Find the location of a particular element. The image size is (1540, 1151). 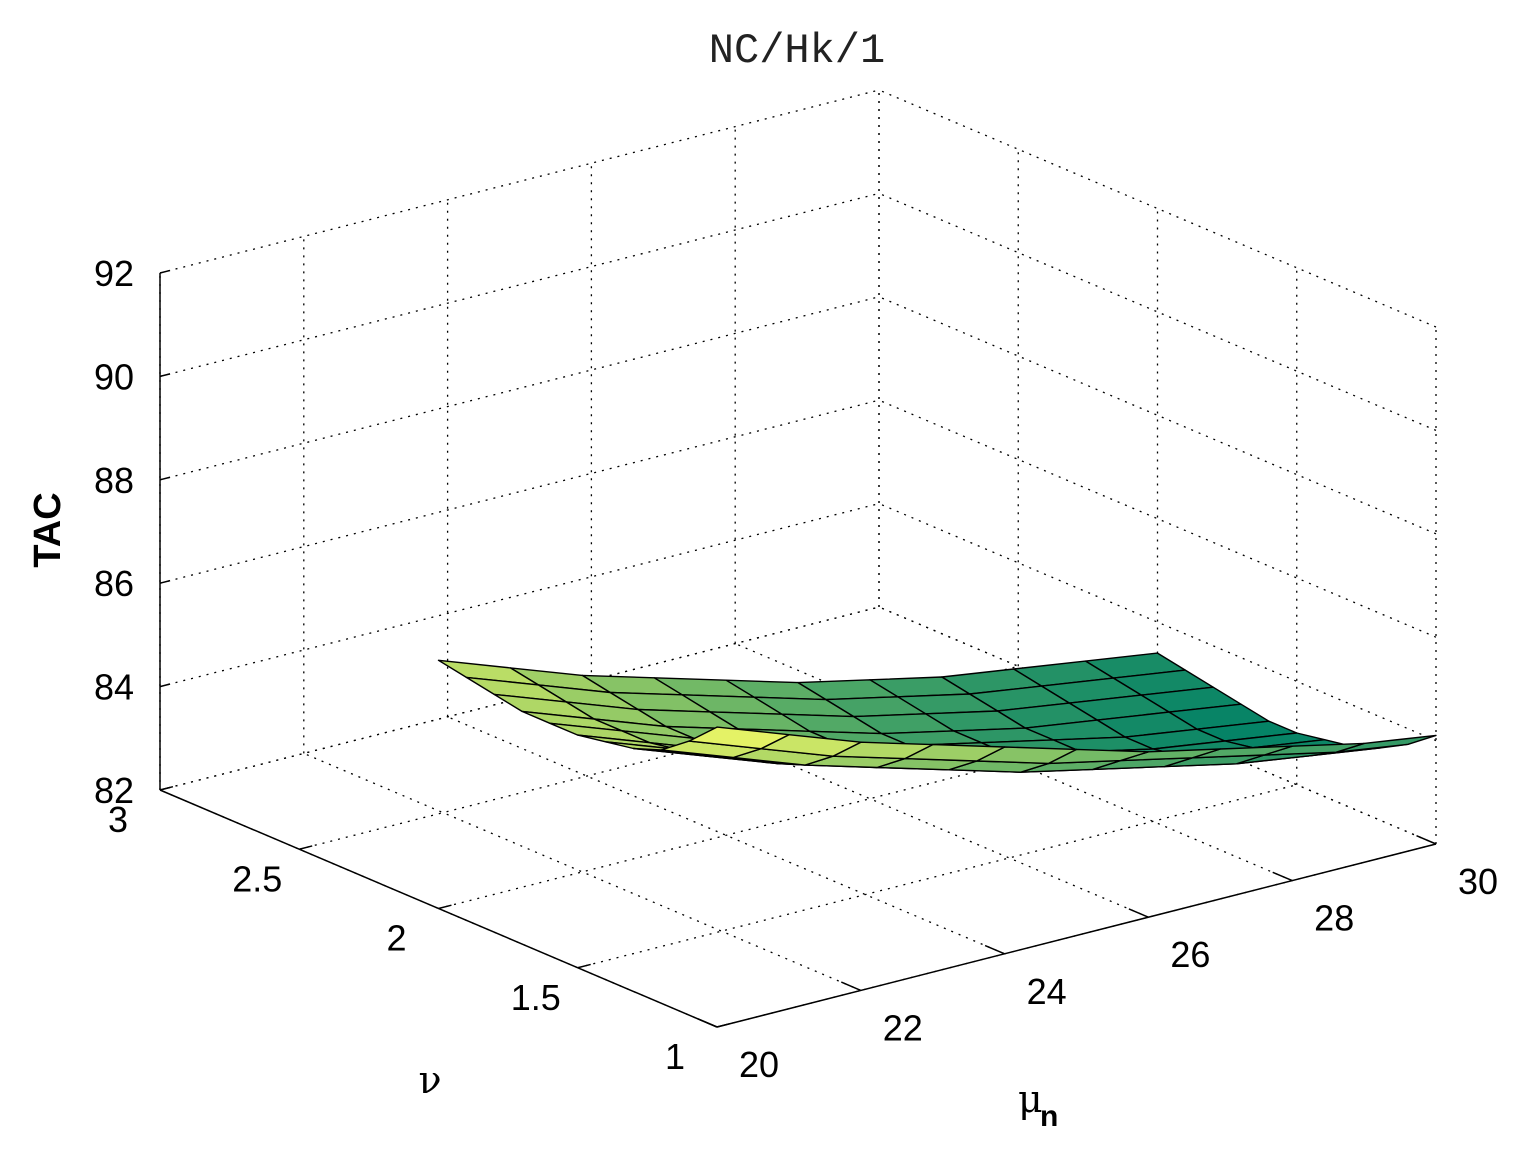

x-tick-label: 20 is located at coordinates (759, 1064).